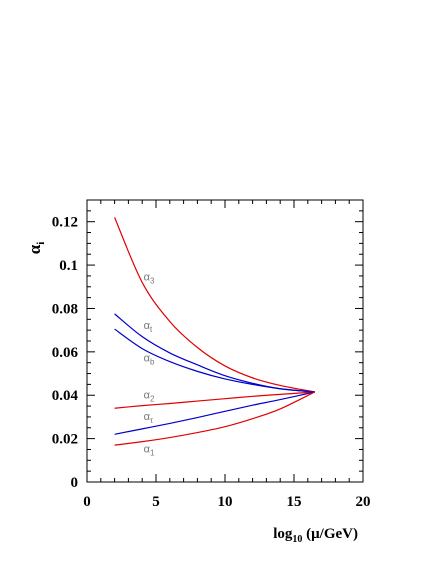 Image resolution: width=436 pixels, height=564 pixels. Describe the element at coordinates (363, 502) in the screenshot. I see `x-tick-label: 20` at that location.